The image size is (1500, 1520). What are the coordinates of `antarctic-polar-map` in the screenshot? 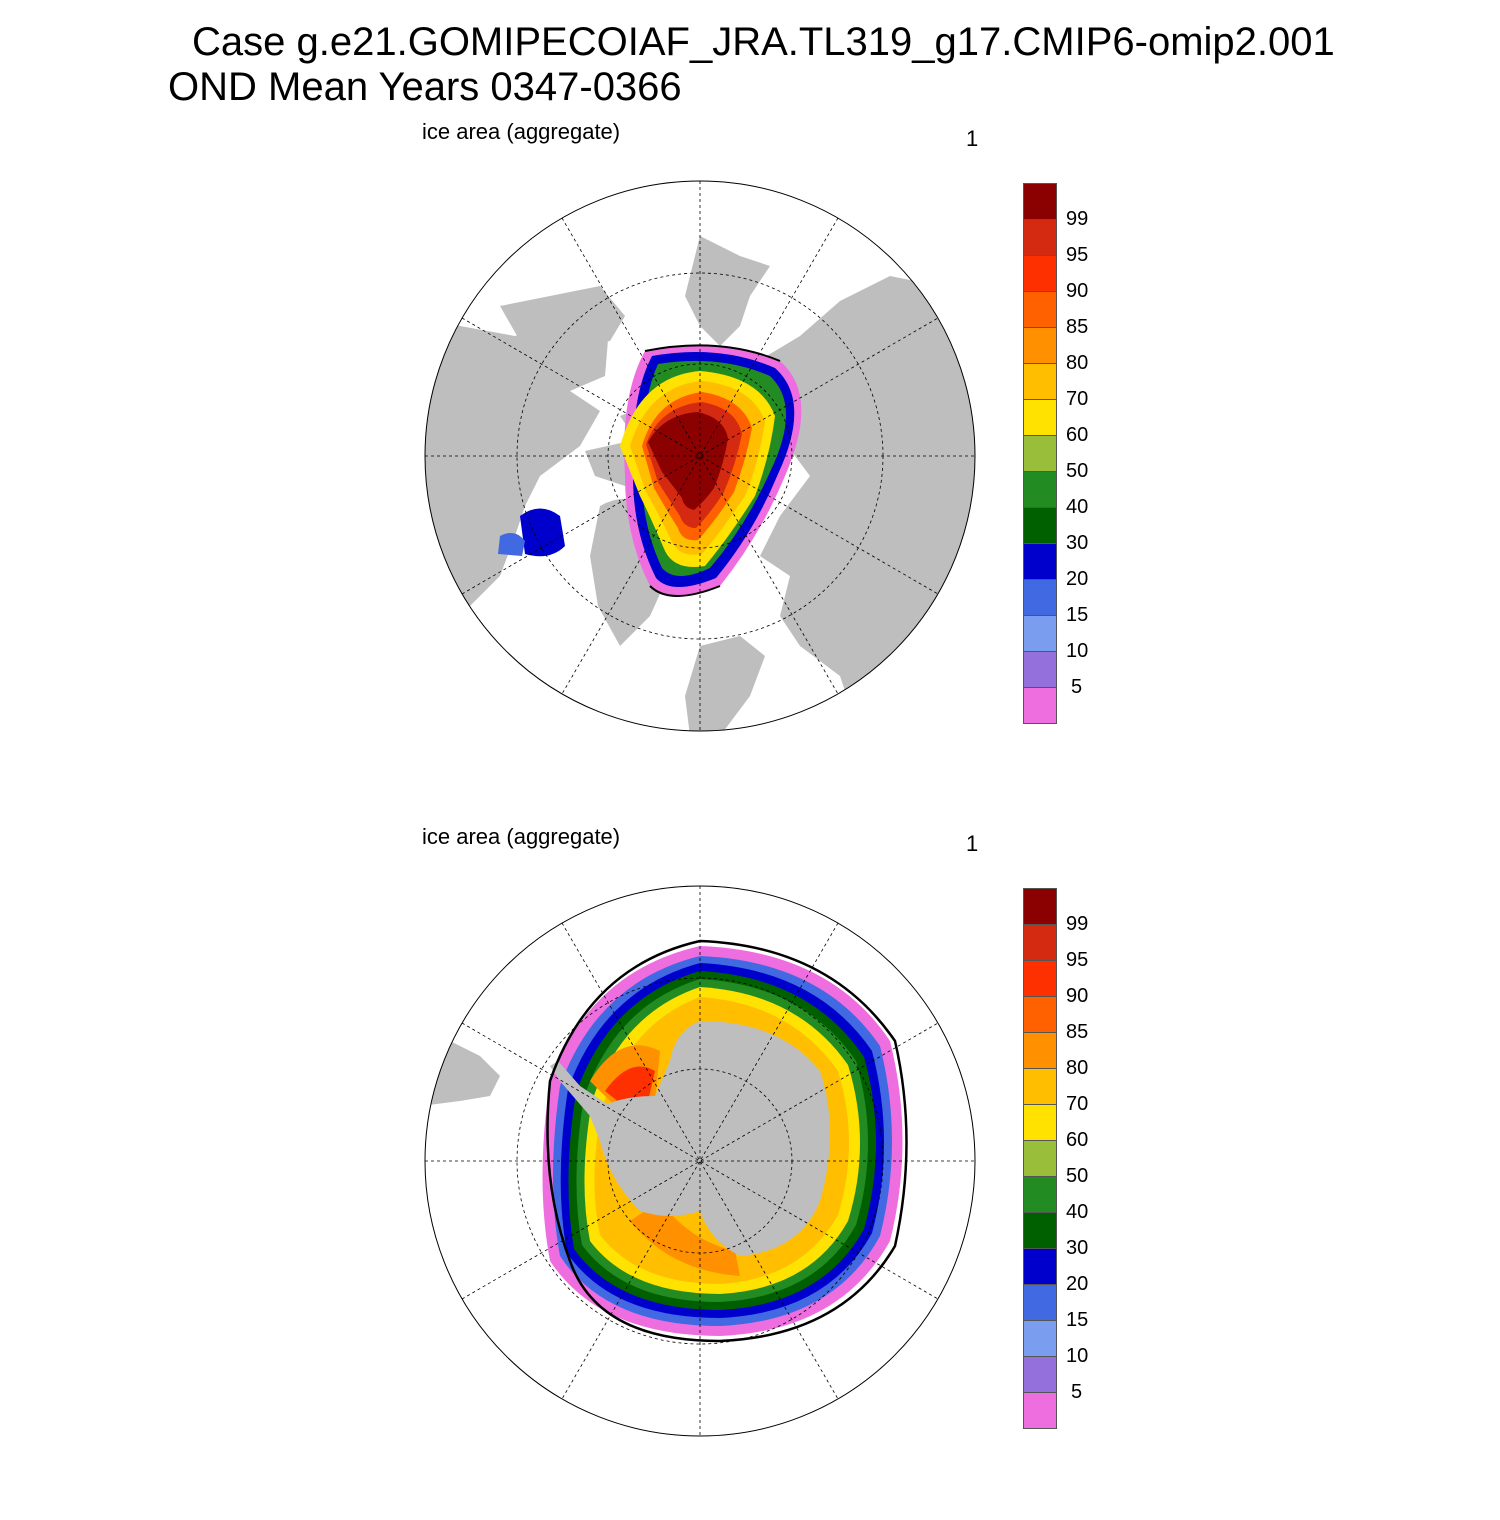 It's located at (700, 1161).